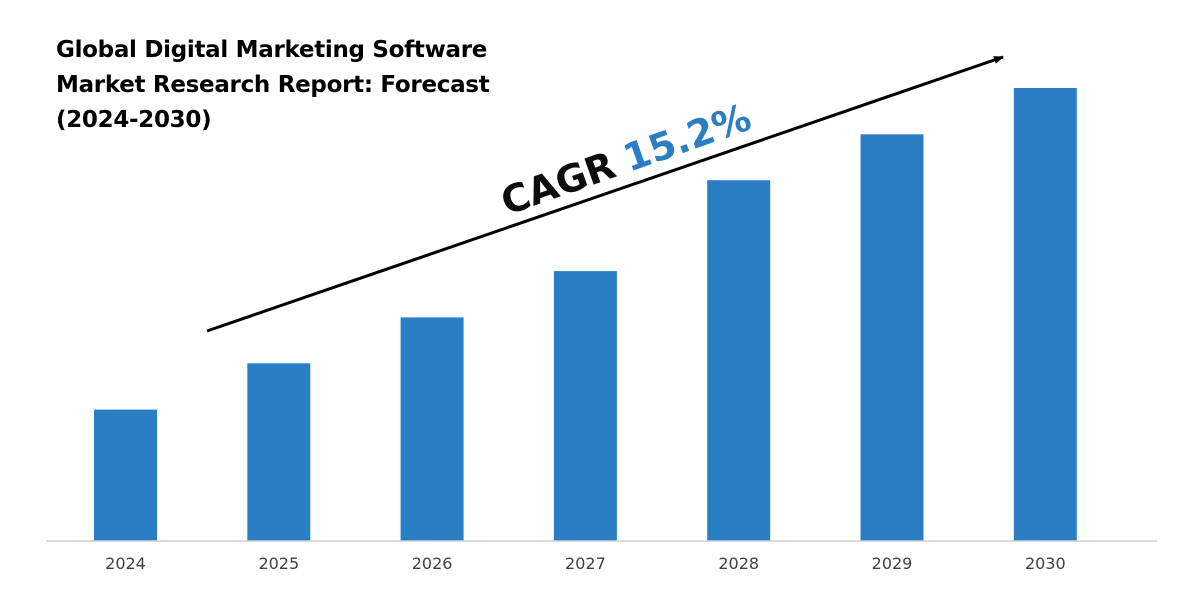 The height and width of the screenshot is (600, 1200). Describe the element at coordinates (125, 563) in the screenshot. I see `x-tick-label: 2024` at that location.